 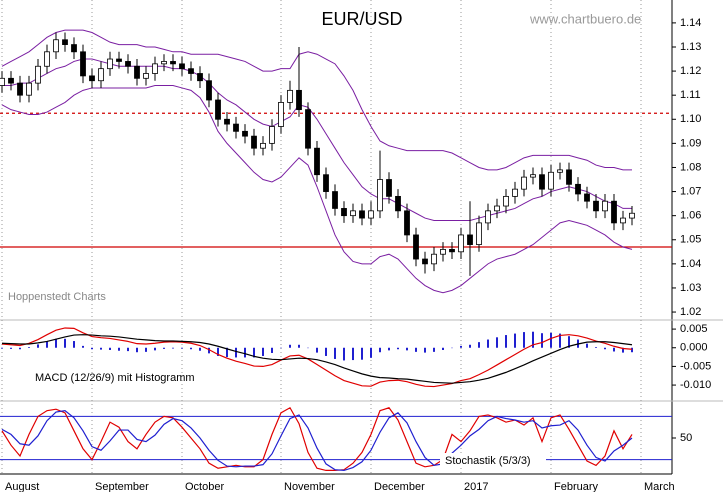 What do you see at coordinates (695, 385) in the screenshot?
I see `y-tick-label: -0.010` at bounding box center [695, 385].